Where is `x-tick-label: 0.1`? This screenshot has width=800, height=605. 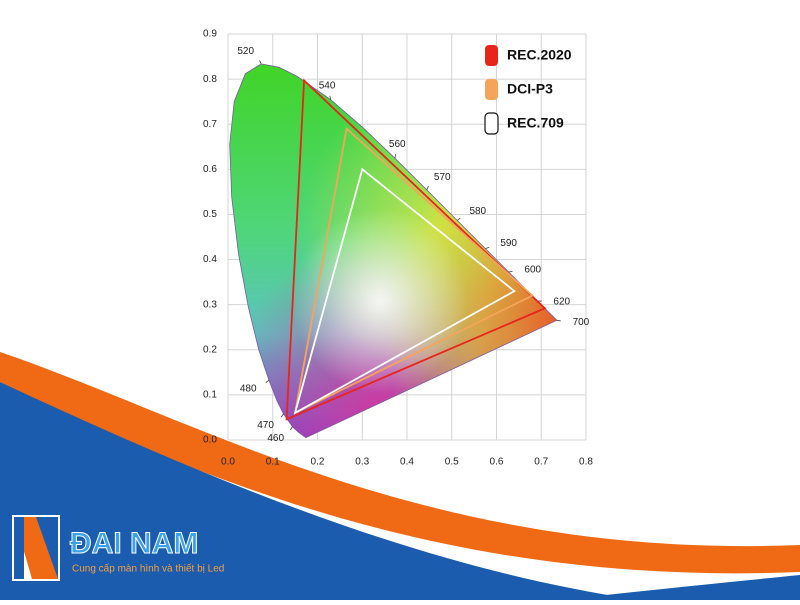
x-tick-label: 0.1 is located at coordinates (273, 462).